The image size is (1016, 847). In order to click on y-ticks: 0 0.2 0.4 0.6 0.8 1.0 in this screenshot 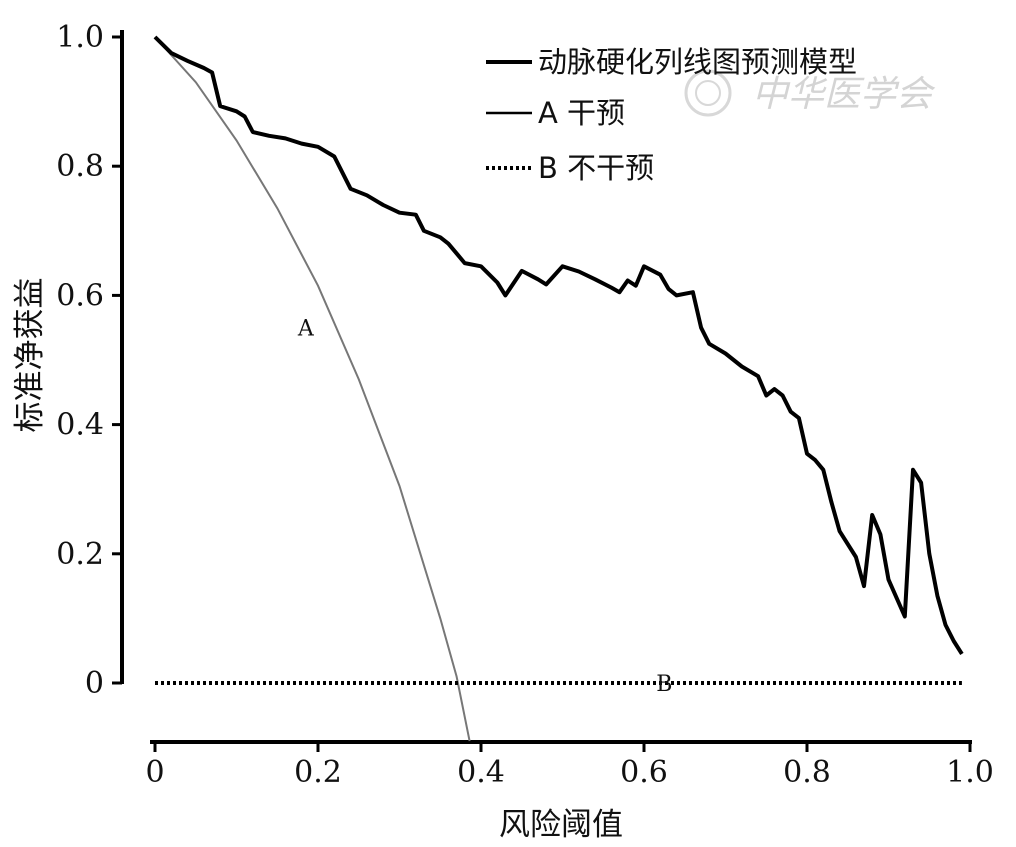, I will do `click(89, 360)`.